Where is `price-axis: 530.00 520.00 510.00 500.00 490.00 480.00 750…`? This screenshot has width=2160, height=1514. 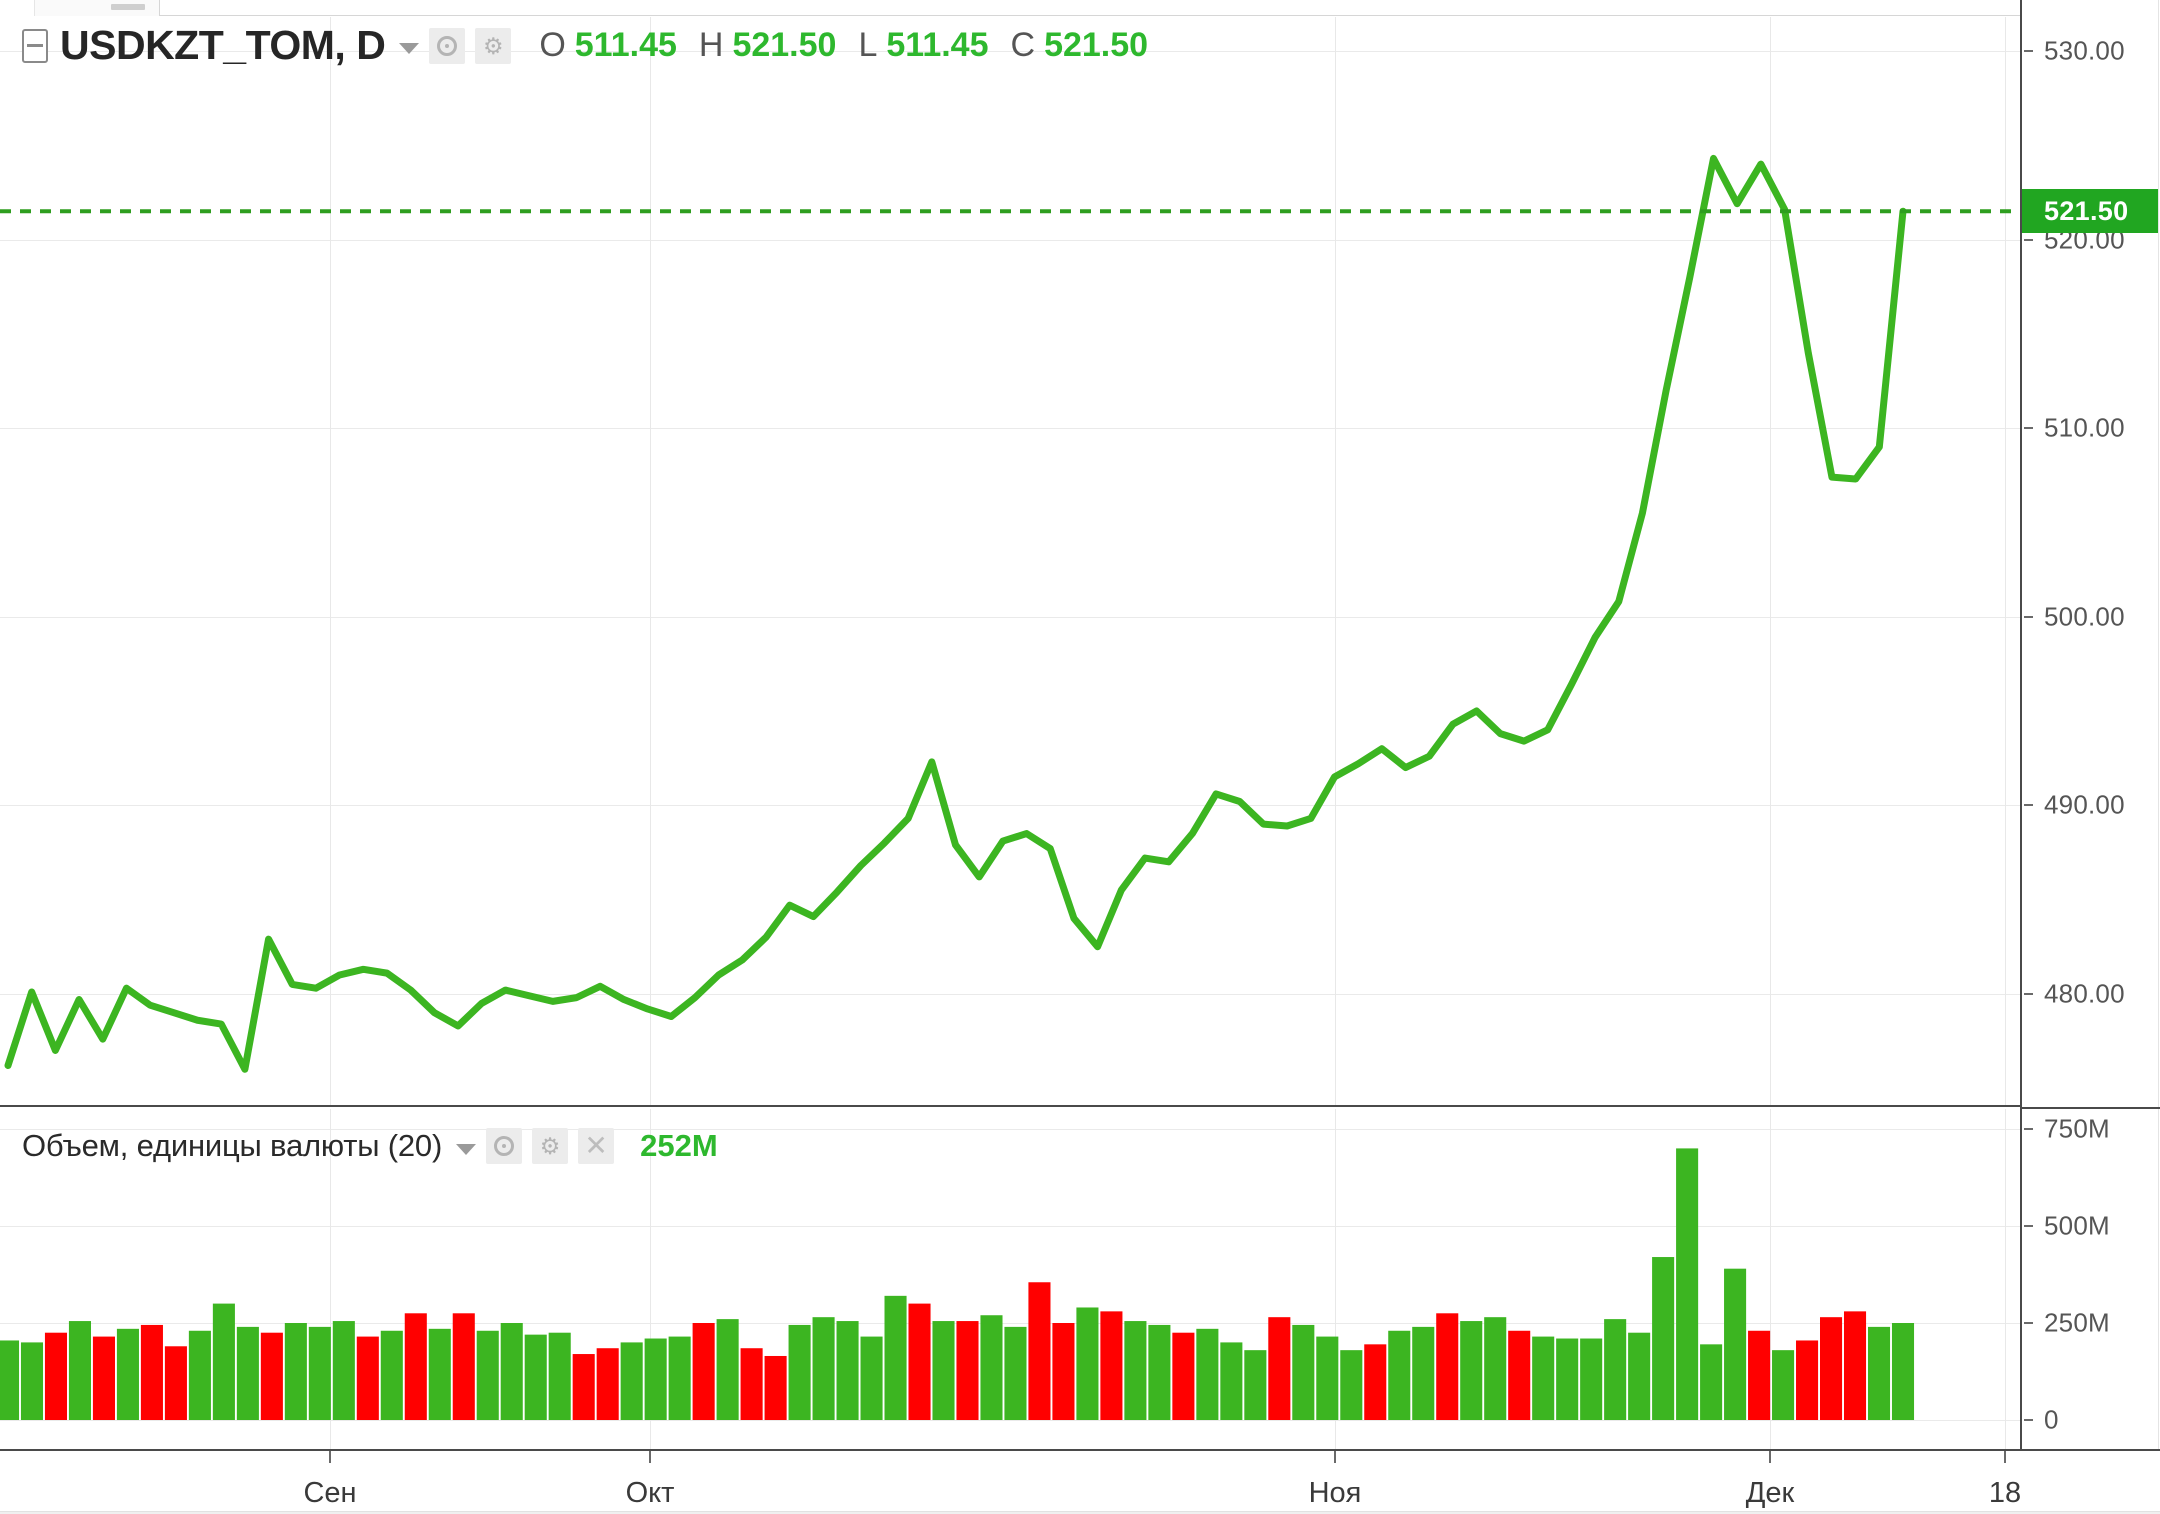
price-axis: 530.00 520.00 510.00 500.00 490.00 480.00 750… is located at coordinates (2090, 757).